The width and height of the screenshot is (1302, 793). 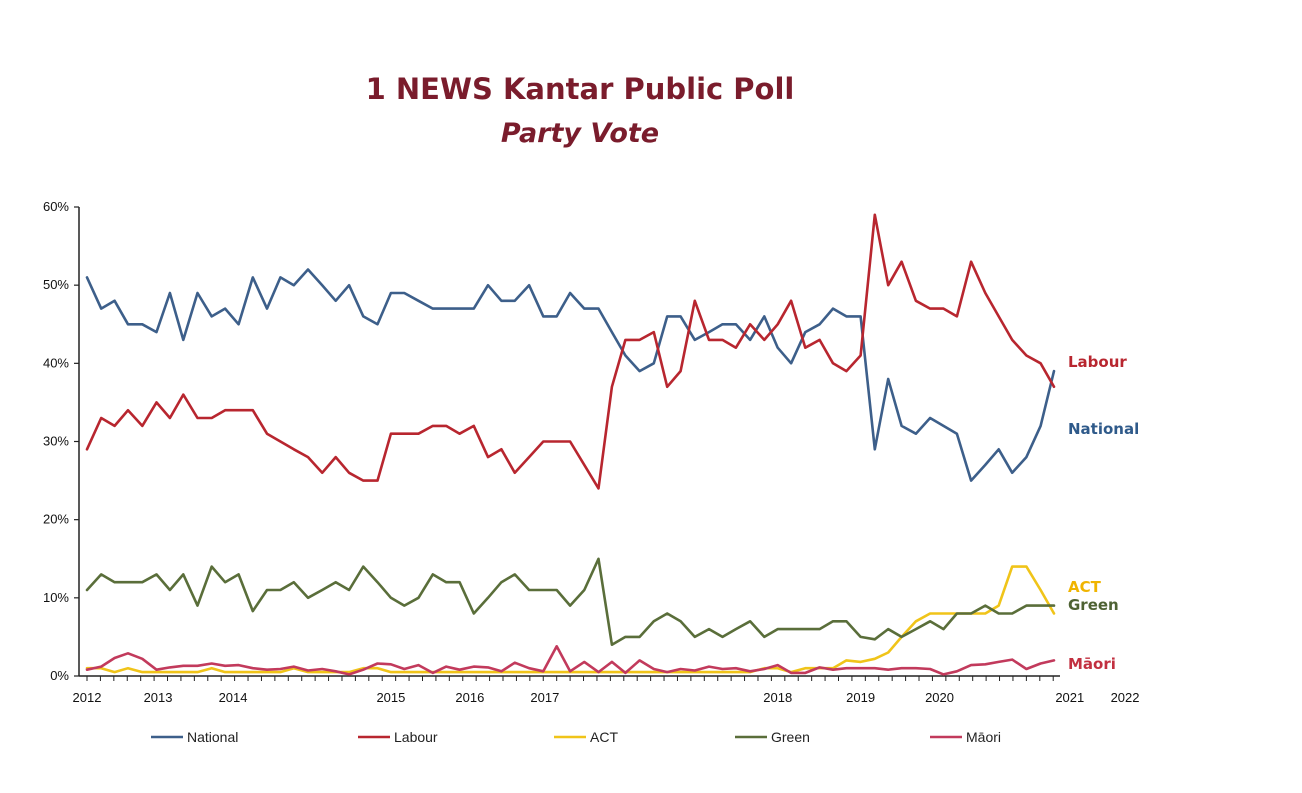 What do you see at coordinates (570, 601) in the screenshot?
I see `series-line-green` at bounding box center [570, 601].